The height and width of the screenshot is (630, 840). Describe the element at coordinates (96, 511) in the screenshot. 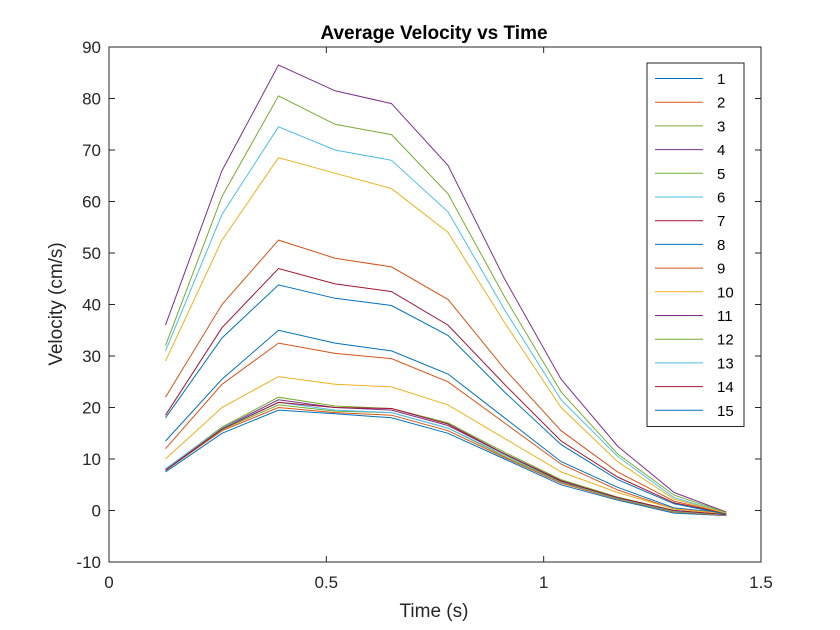

I see `y-tick-label: 0` at that location.